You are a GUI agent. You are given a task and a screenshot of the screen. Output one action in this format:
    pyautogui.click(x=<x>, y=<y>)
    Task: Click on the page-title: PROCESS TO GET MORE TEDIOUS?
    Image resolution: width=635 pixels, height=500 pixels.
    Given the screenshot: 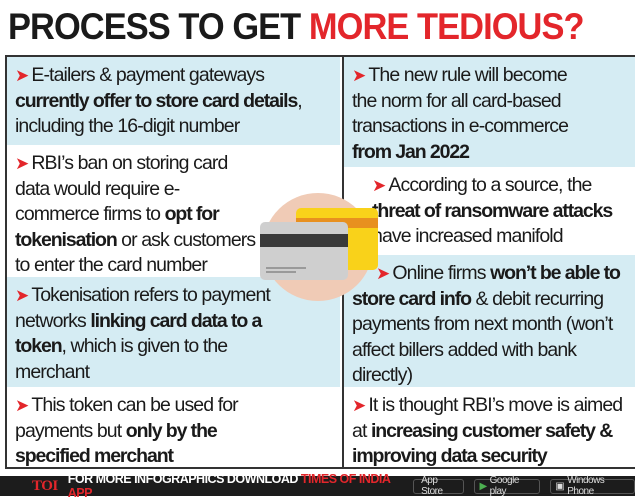 What is the action you would take?
    pyautogui.click(x=296, y=27)
    